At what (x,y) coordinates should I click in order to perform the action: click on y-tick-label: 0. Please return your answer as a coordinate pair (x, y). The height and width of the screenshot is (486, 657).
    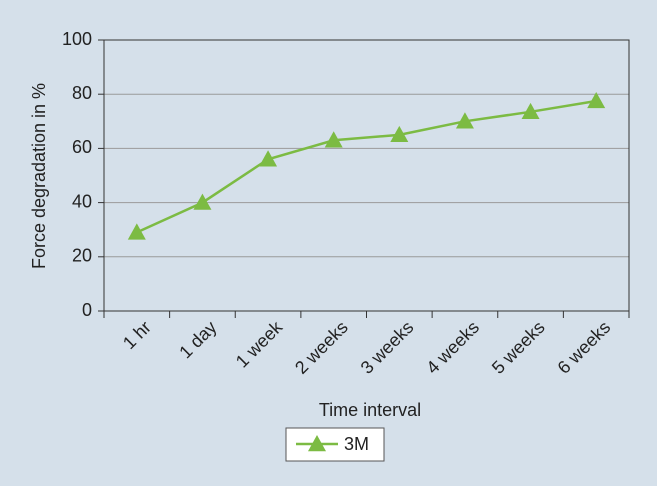
    Looking at the image, I should click on (87, 310).